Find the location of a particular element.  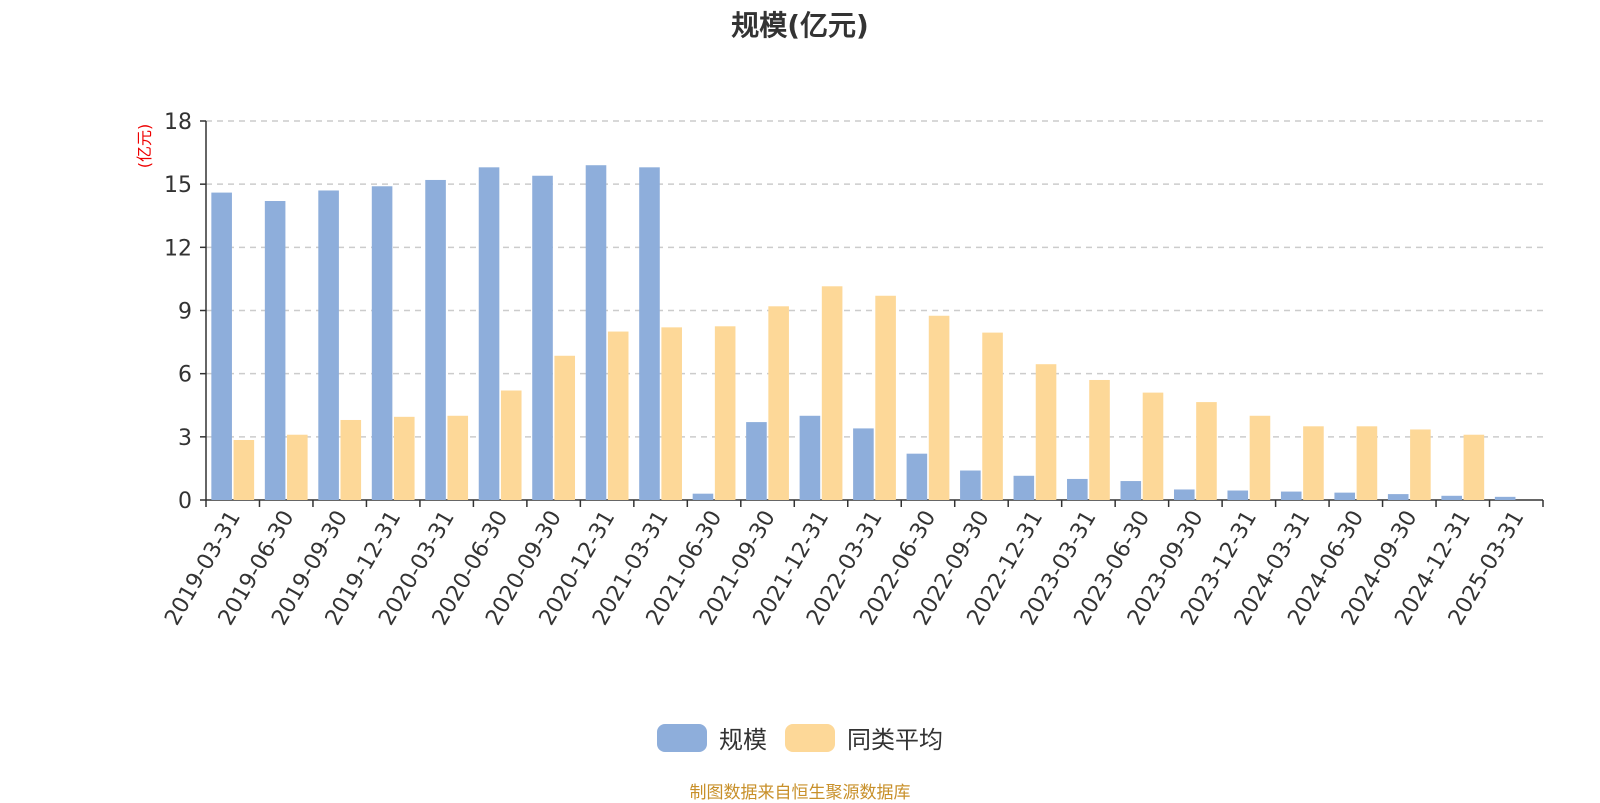

legend-swatch-scale is located at coordinates (682, 737).